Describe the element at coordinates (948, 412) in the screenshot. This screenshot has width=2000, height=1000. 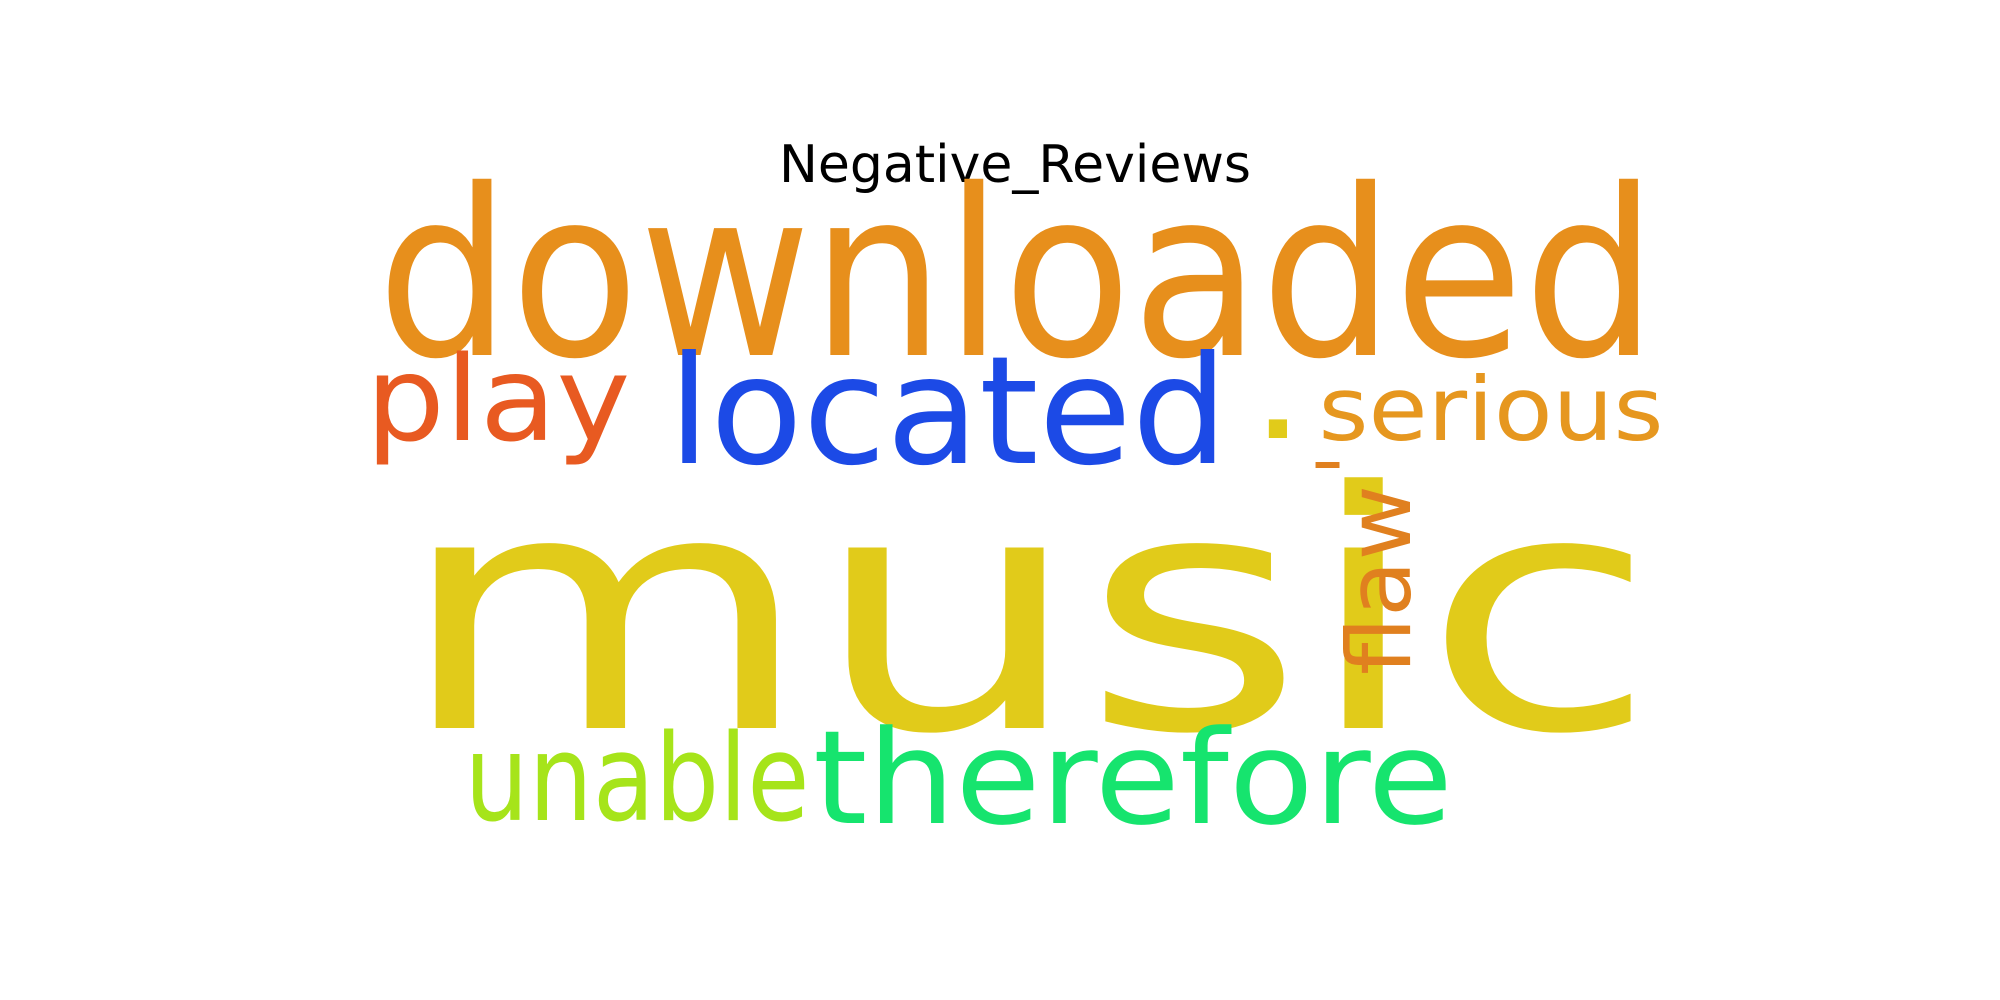
I see `word-located: located` at that location.